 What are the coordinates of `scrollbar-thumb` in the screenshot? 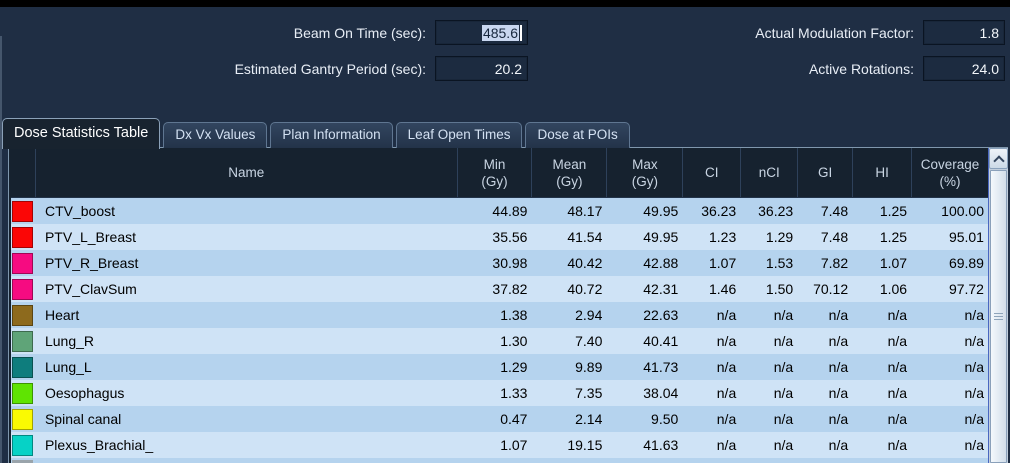 It's located at (998, 316).